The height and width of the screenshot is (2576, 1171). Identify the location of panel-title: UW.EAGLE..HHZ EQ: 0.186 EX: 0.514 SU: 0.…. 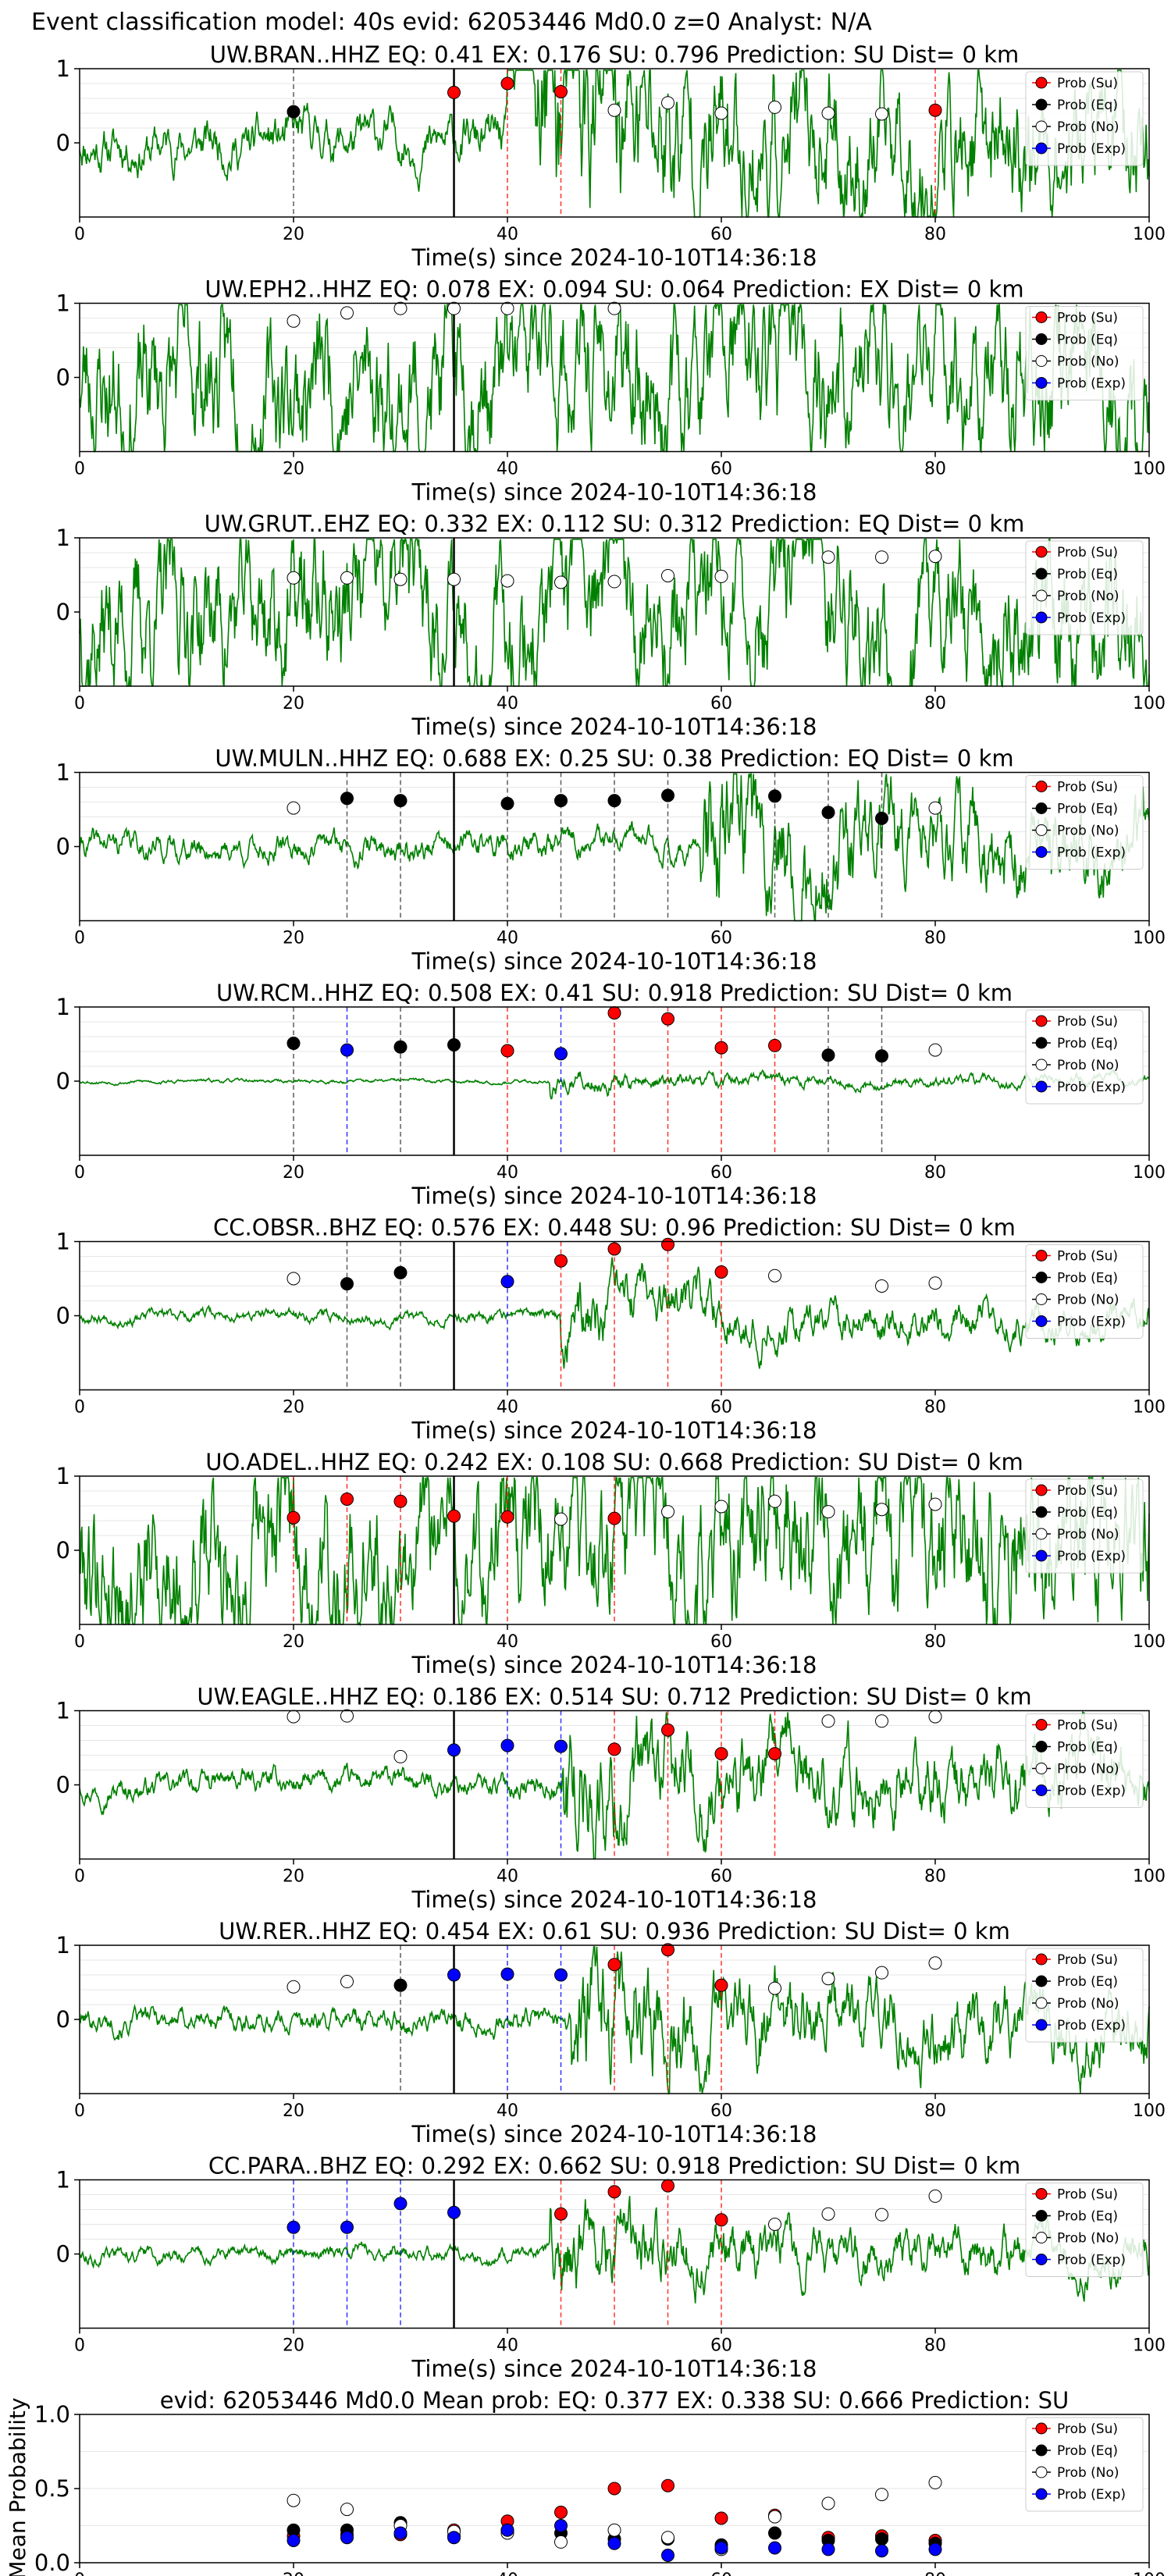
(614, 1697).